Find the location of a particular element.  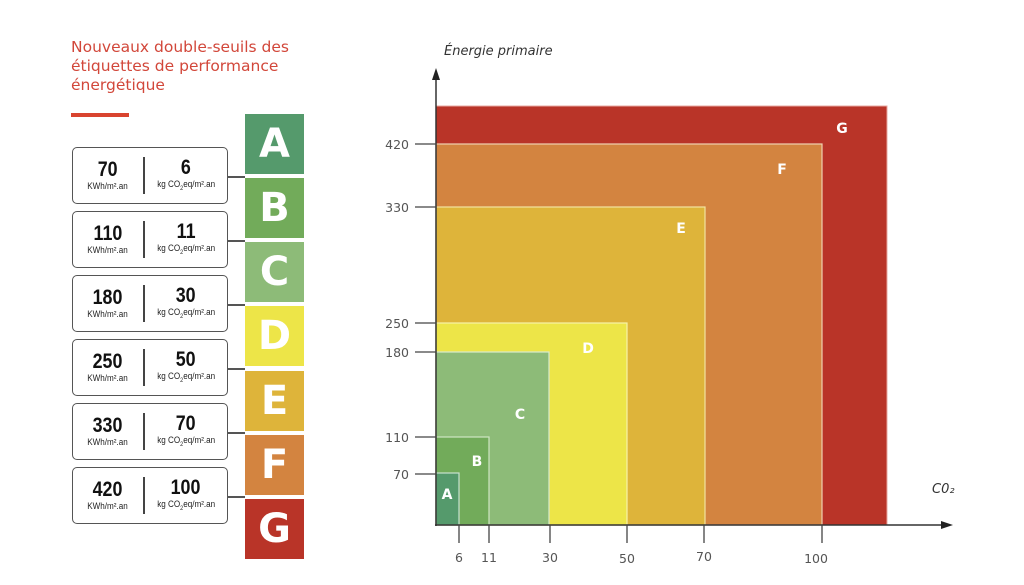

label-a: A is located at coordinates (274, 144).